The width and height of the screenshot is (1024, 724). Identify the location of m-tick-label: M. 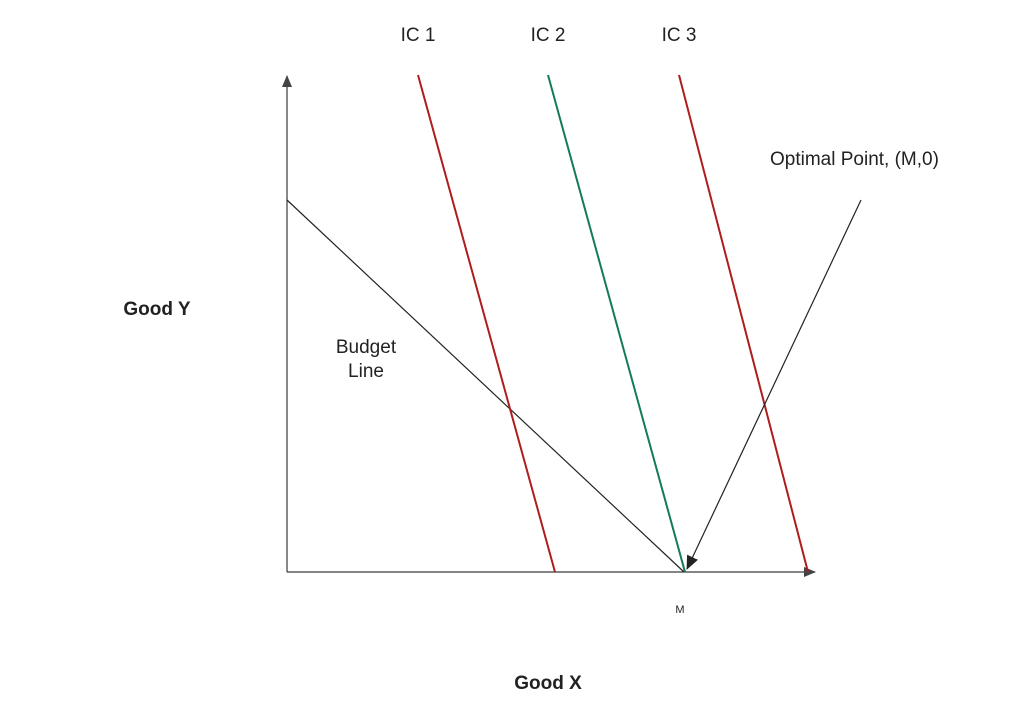
(679, 610).